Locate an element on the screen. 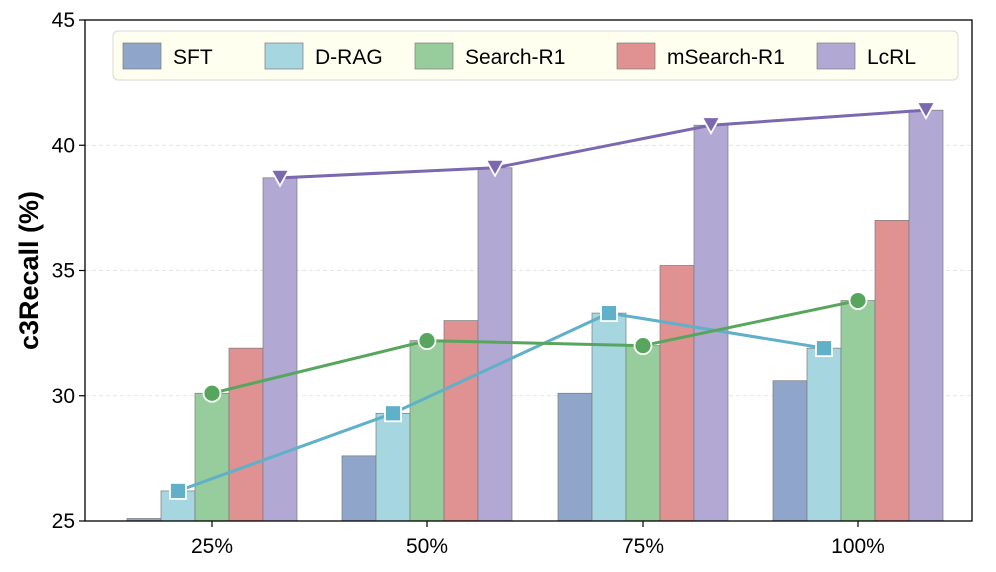  line-lcrl is located at coordinates (603, 144).